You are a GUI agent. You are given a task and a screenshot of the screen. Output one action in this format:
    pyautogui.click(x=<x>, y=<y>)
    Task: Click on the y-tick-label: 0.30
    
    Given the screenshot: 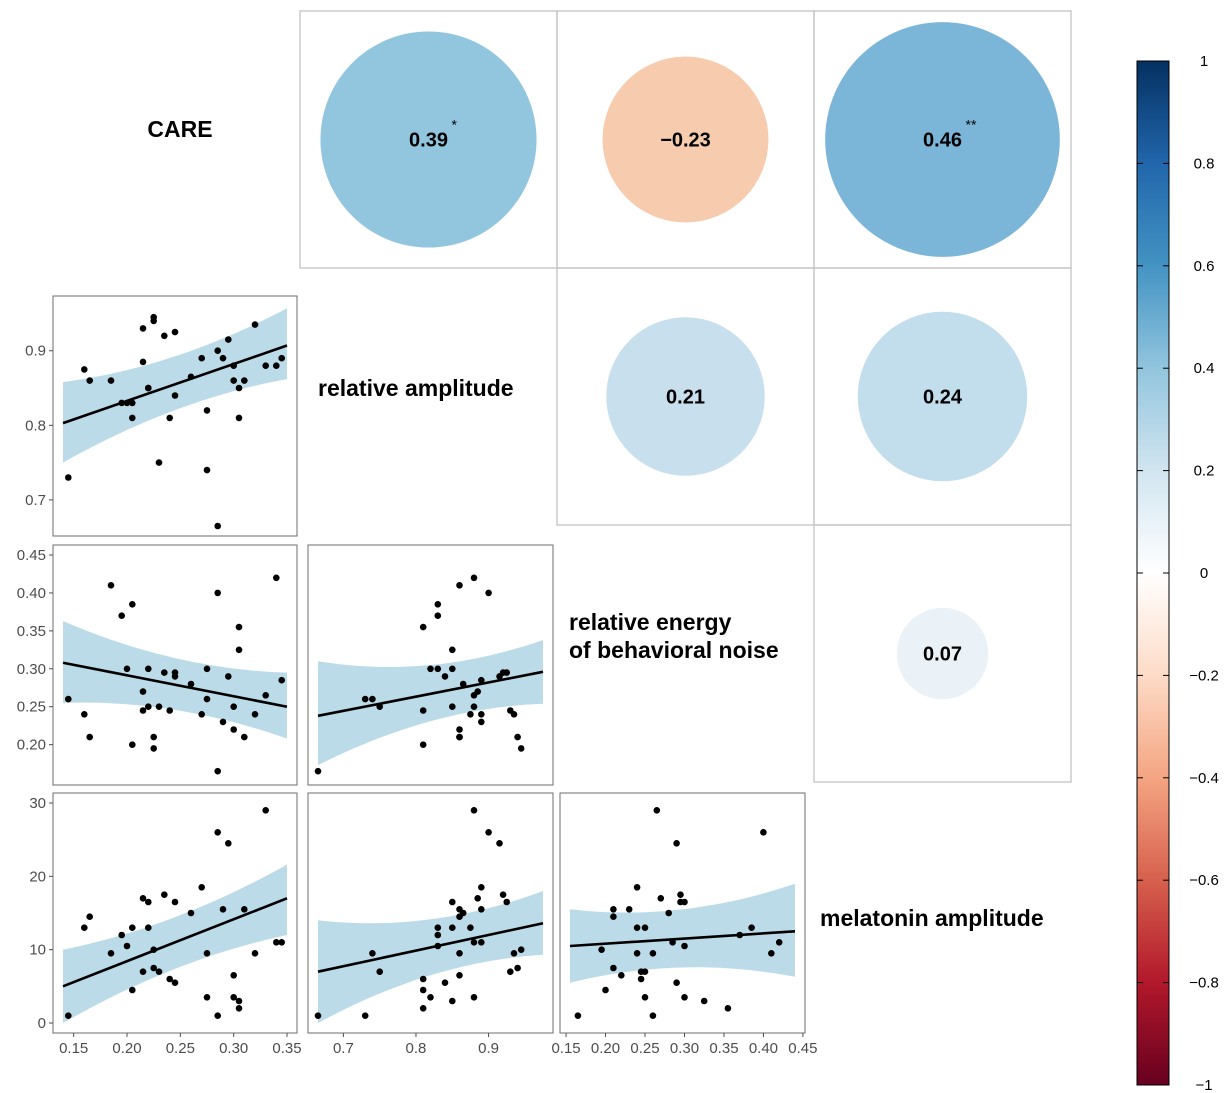 What is the action you would take?
    pyautogui.click(x=31, y=669)
    